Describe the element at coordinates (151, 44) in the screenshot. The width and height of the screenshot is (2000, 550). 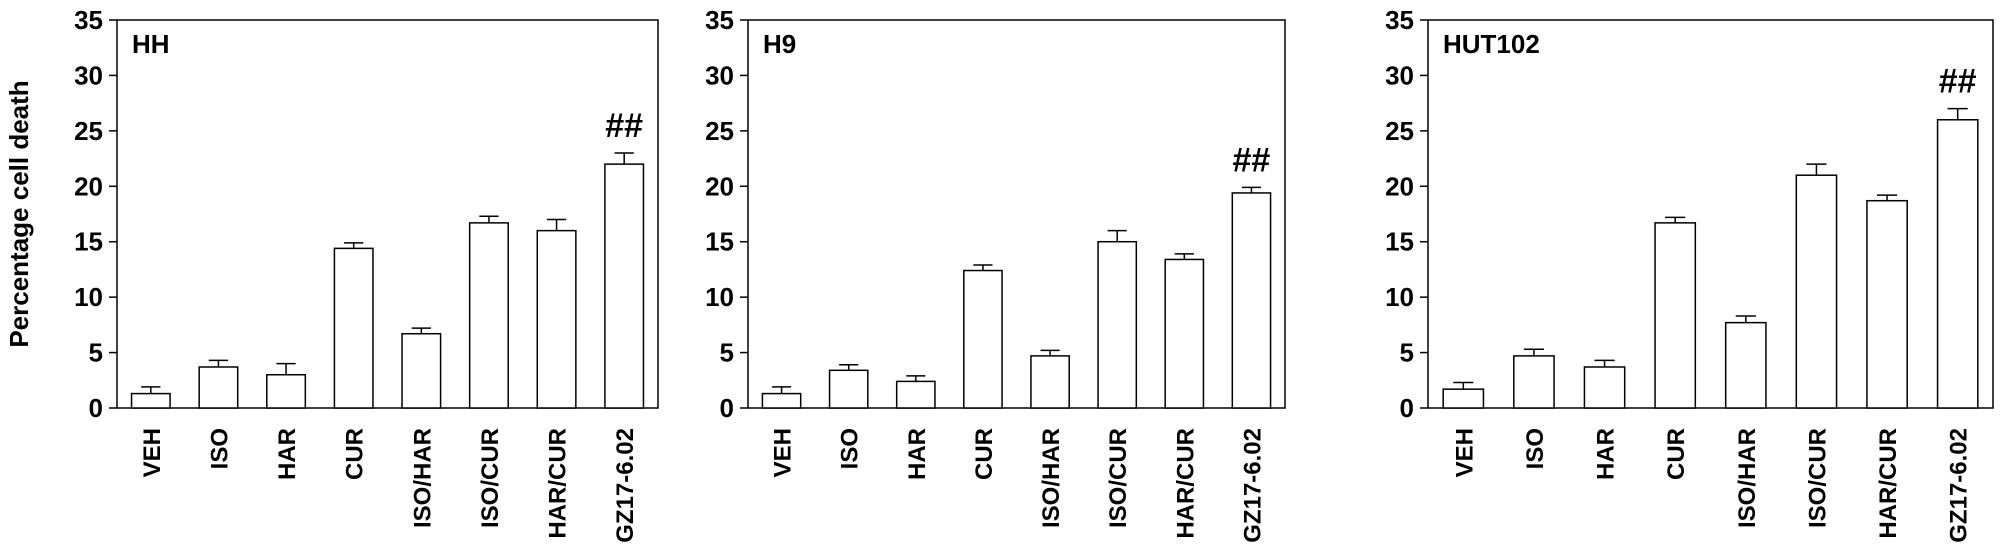
I see `panel-title: HH` at that location.